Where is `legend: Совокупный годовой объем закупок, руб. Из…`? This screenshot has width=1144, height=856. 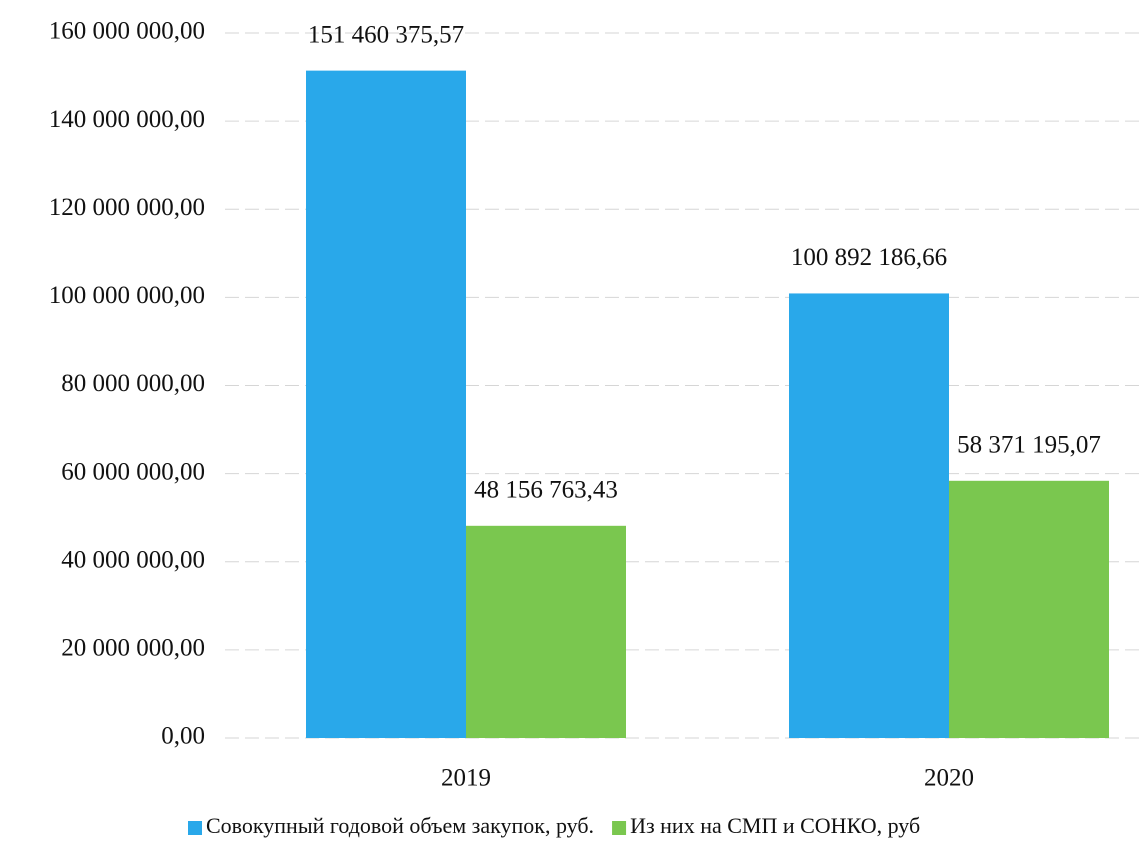
legend: Совокупный годовой объем закупок, руб. Из… is located at coordinates (554, 825).